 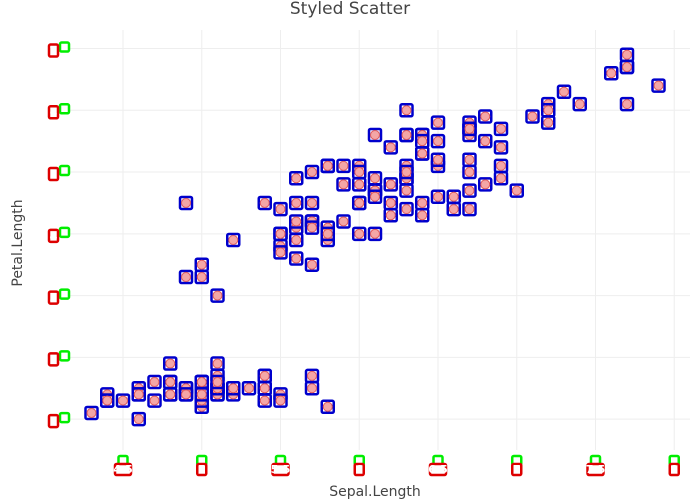 I want to click on x-axis-title: Sepal.Length, so click(x=375, y=492).